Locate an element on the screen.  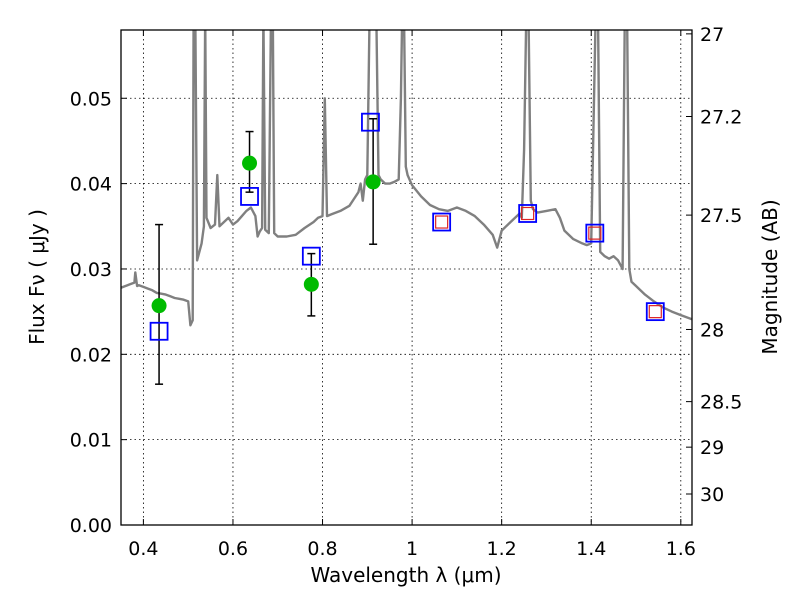
x-tick-label: 1.4 is located at coordinates (591, 549).